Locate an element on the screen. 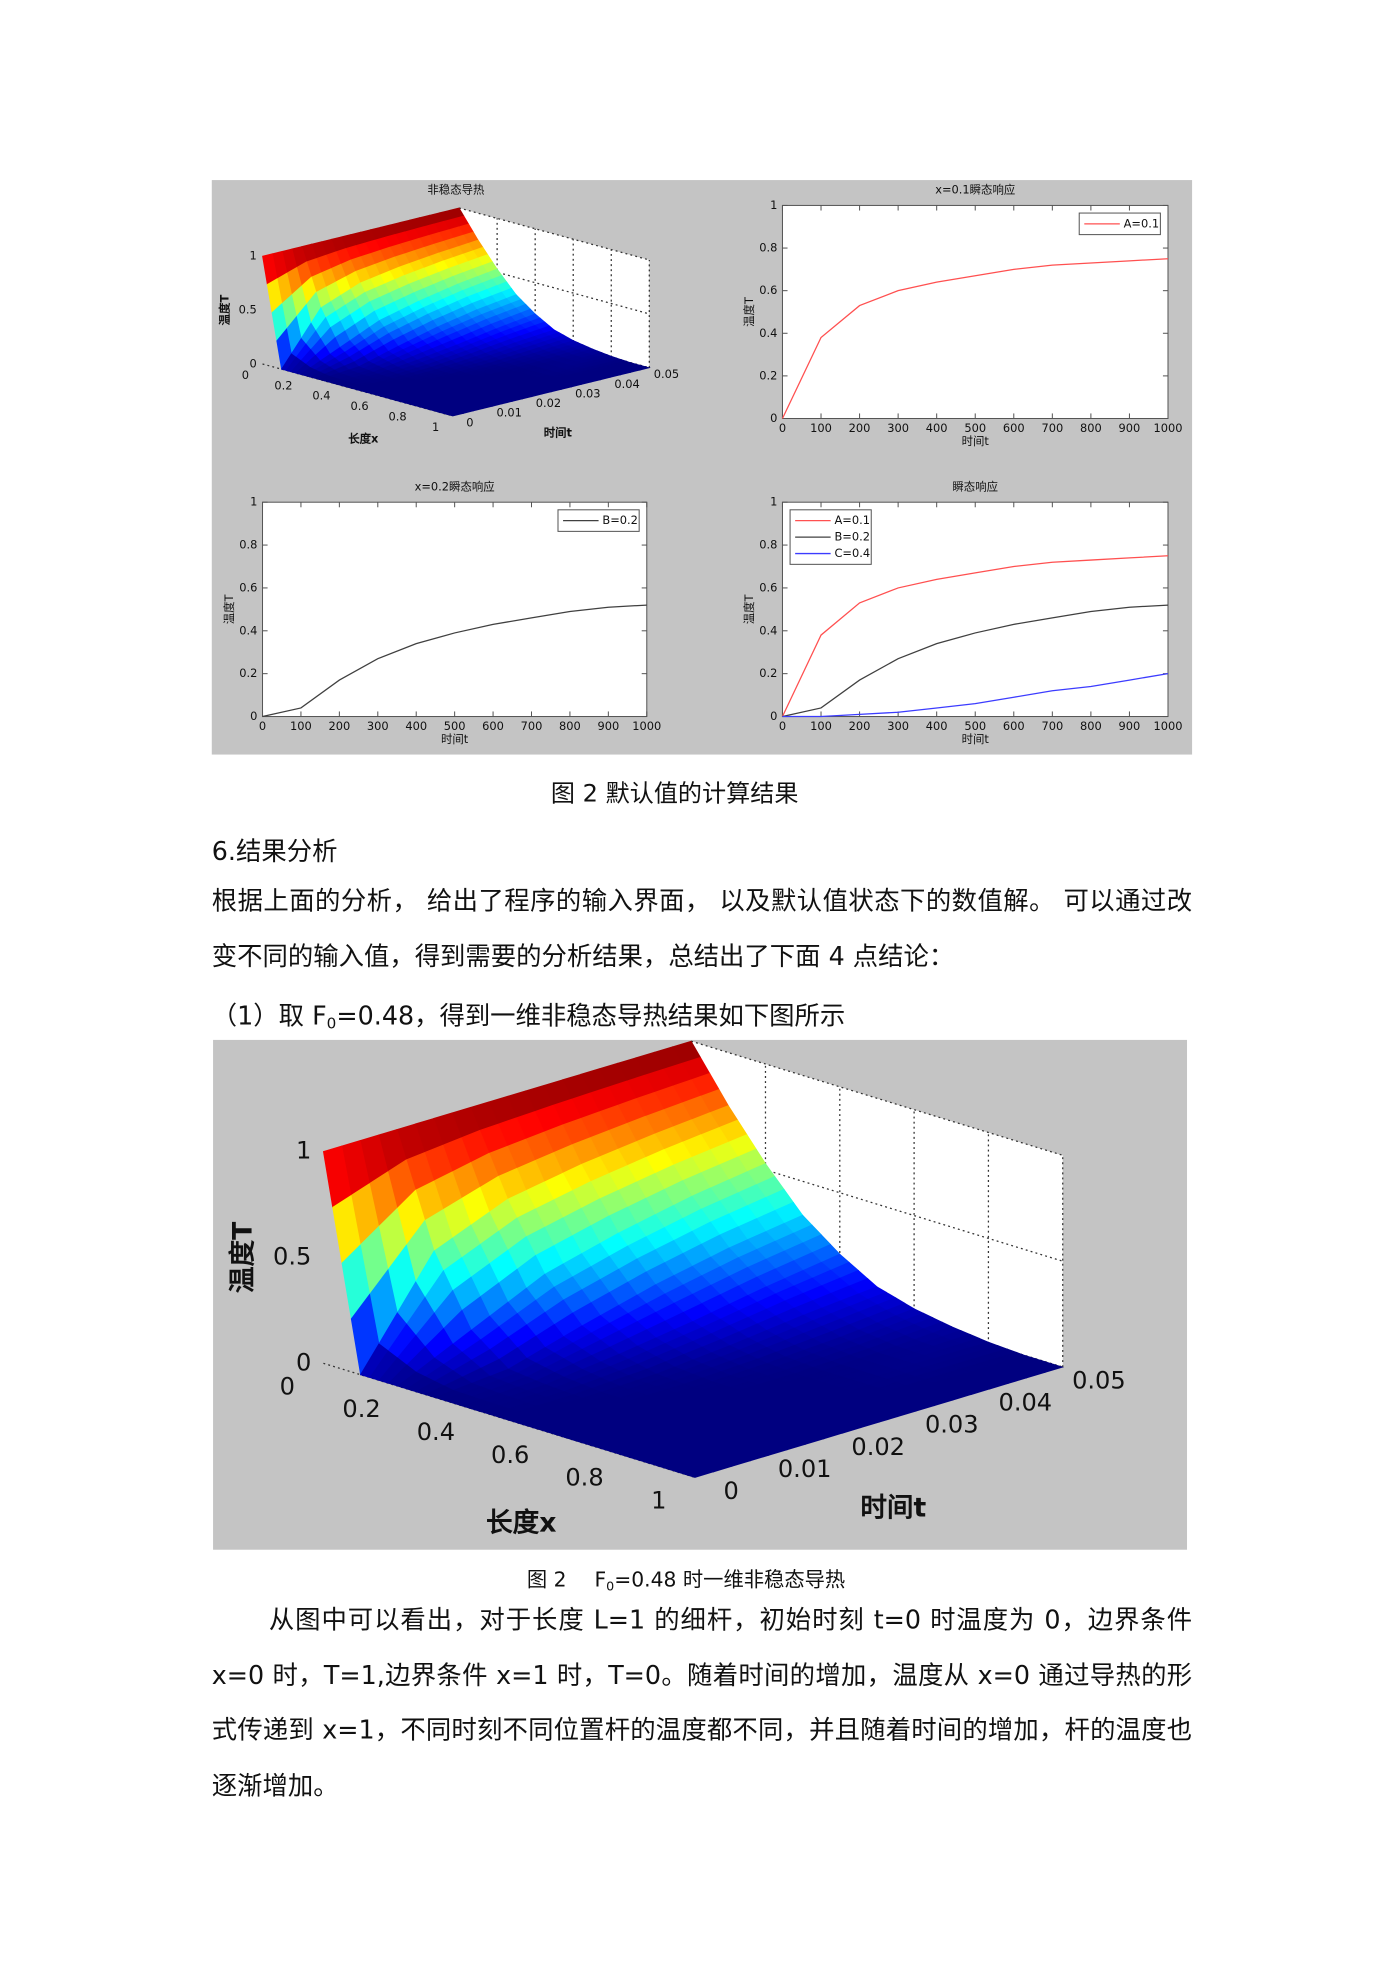 This screenshot has height=1974, width=1395. text: =0.48，得到一维非稳态导热结果如下图所示 is located at coordinates (591, 1016).